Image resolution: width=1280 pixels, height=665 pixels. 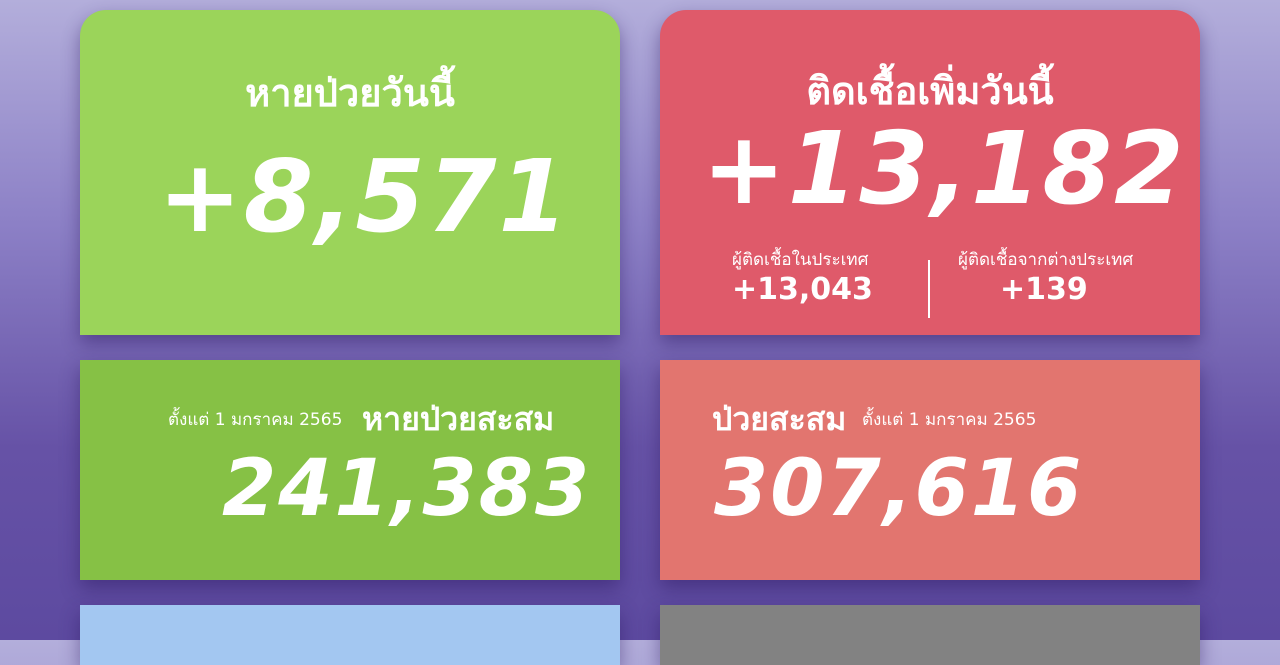 I want to click on domestic-cases-value: +13,043, so click(x=802, y=289).